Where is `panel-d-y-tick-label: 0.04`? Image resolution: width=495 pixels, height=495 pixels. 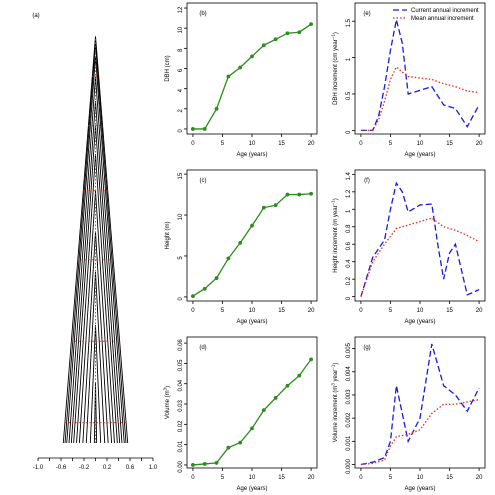
panel-d-y-tick-label: 0.04 is located at coordinates (181, 385).